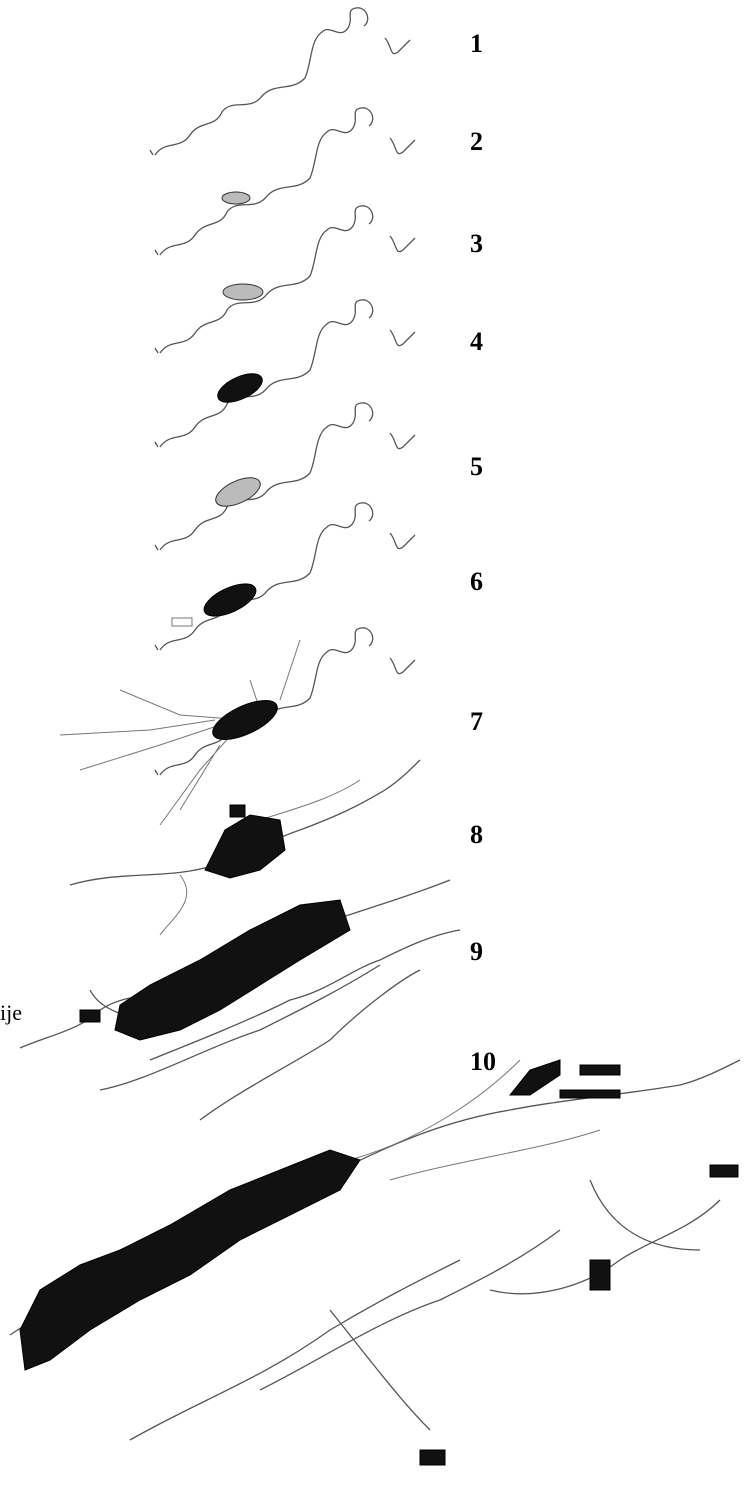 The image size is (744, 1494). Describe the element at coordinates (476, 43) in the screenshot. I see `map-number: 1` at that location.